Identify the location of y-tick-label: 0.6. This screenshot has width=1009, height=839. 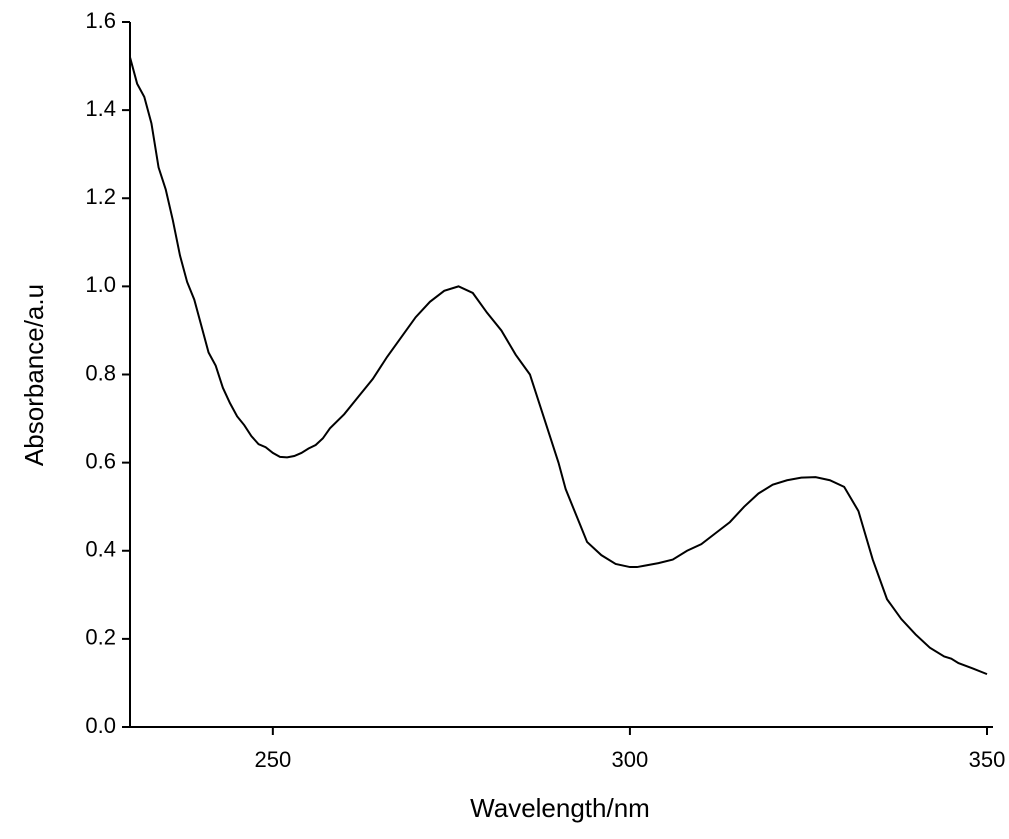
(100, 460).